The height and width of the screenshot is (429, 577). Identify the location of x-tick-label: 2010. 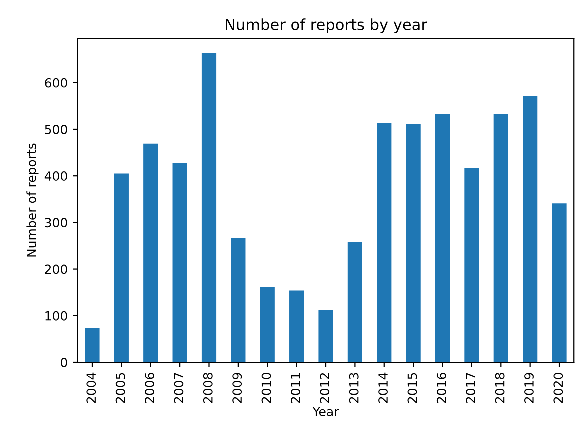
(267, 388).